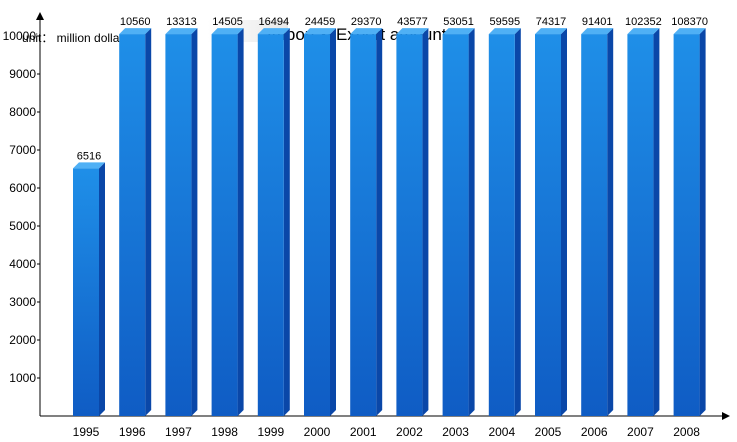 The image size is (737, 442). What do you see at coordinates (458, 22) in the screenshot?
I see `data-label: 53051` at bounding box center [458, 22].